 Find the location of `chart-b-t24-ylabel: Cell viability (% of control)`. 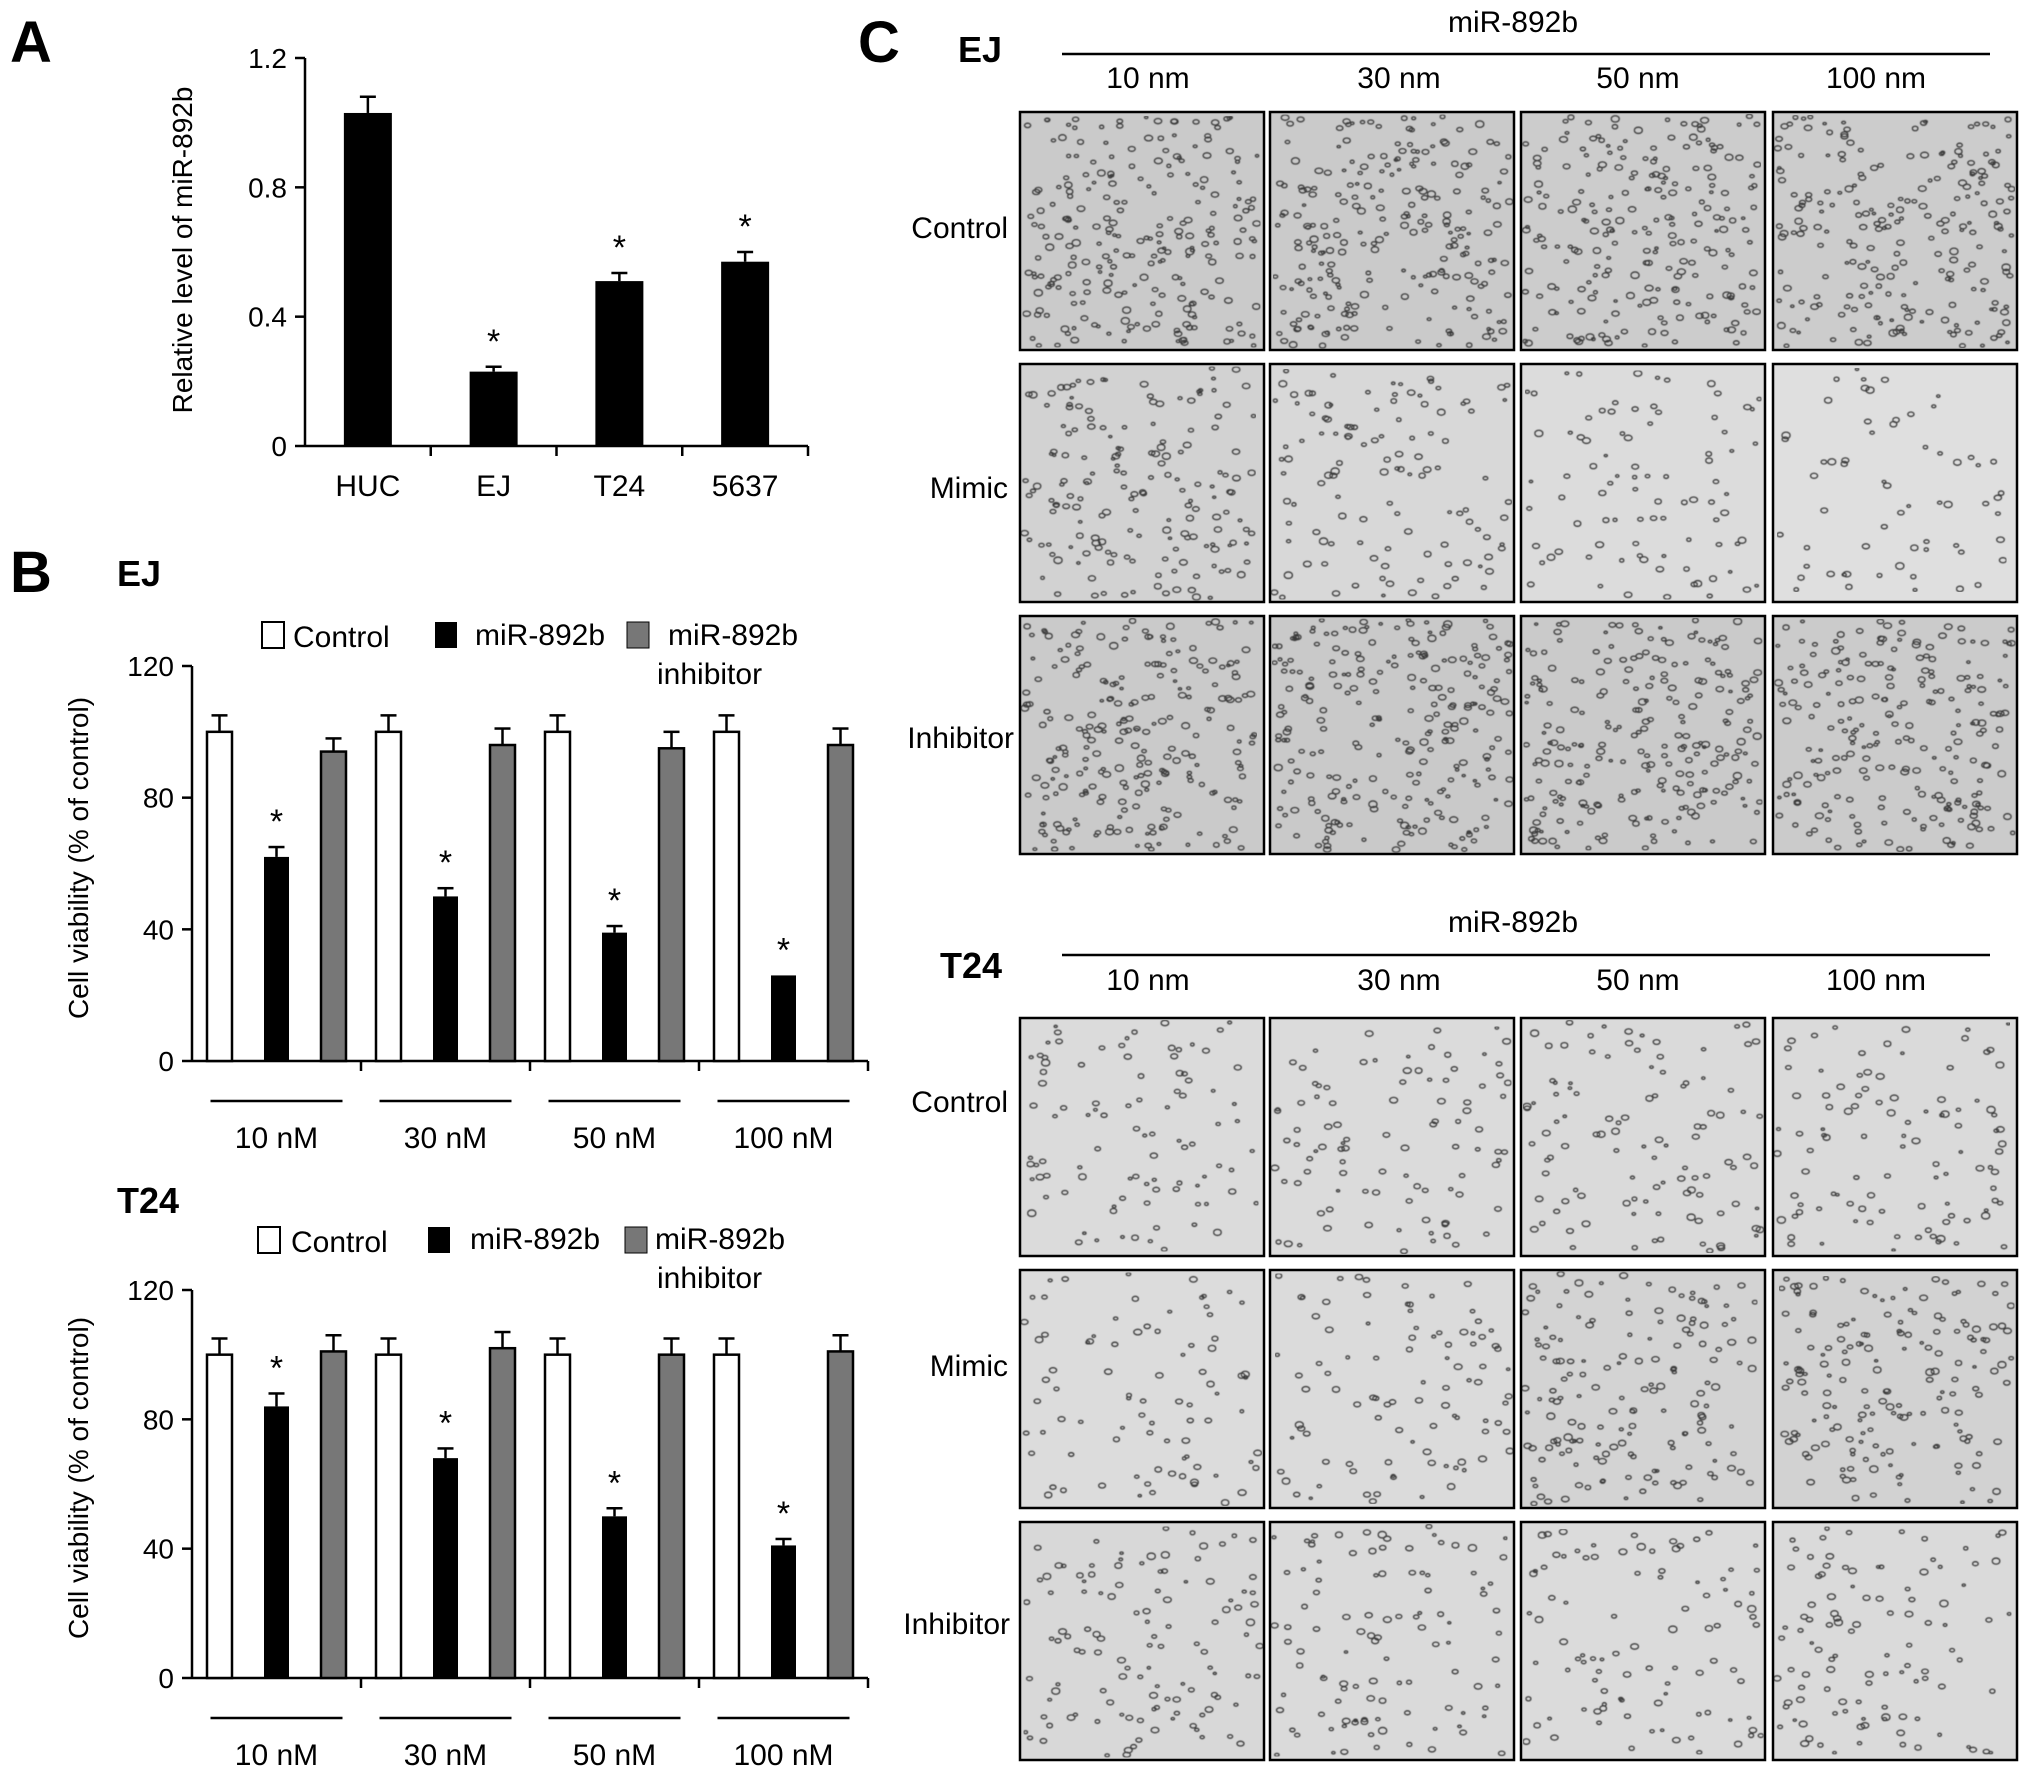

chart-b-t24-ylabel: Cell viability (% of control) is located at coordinates (78, 1478).